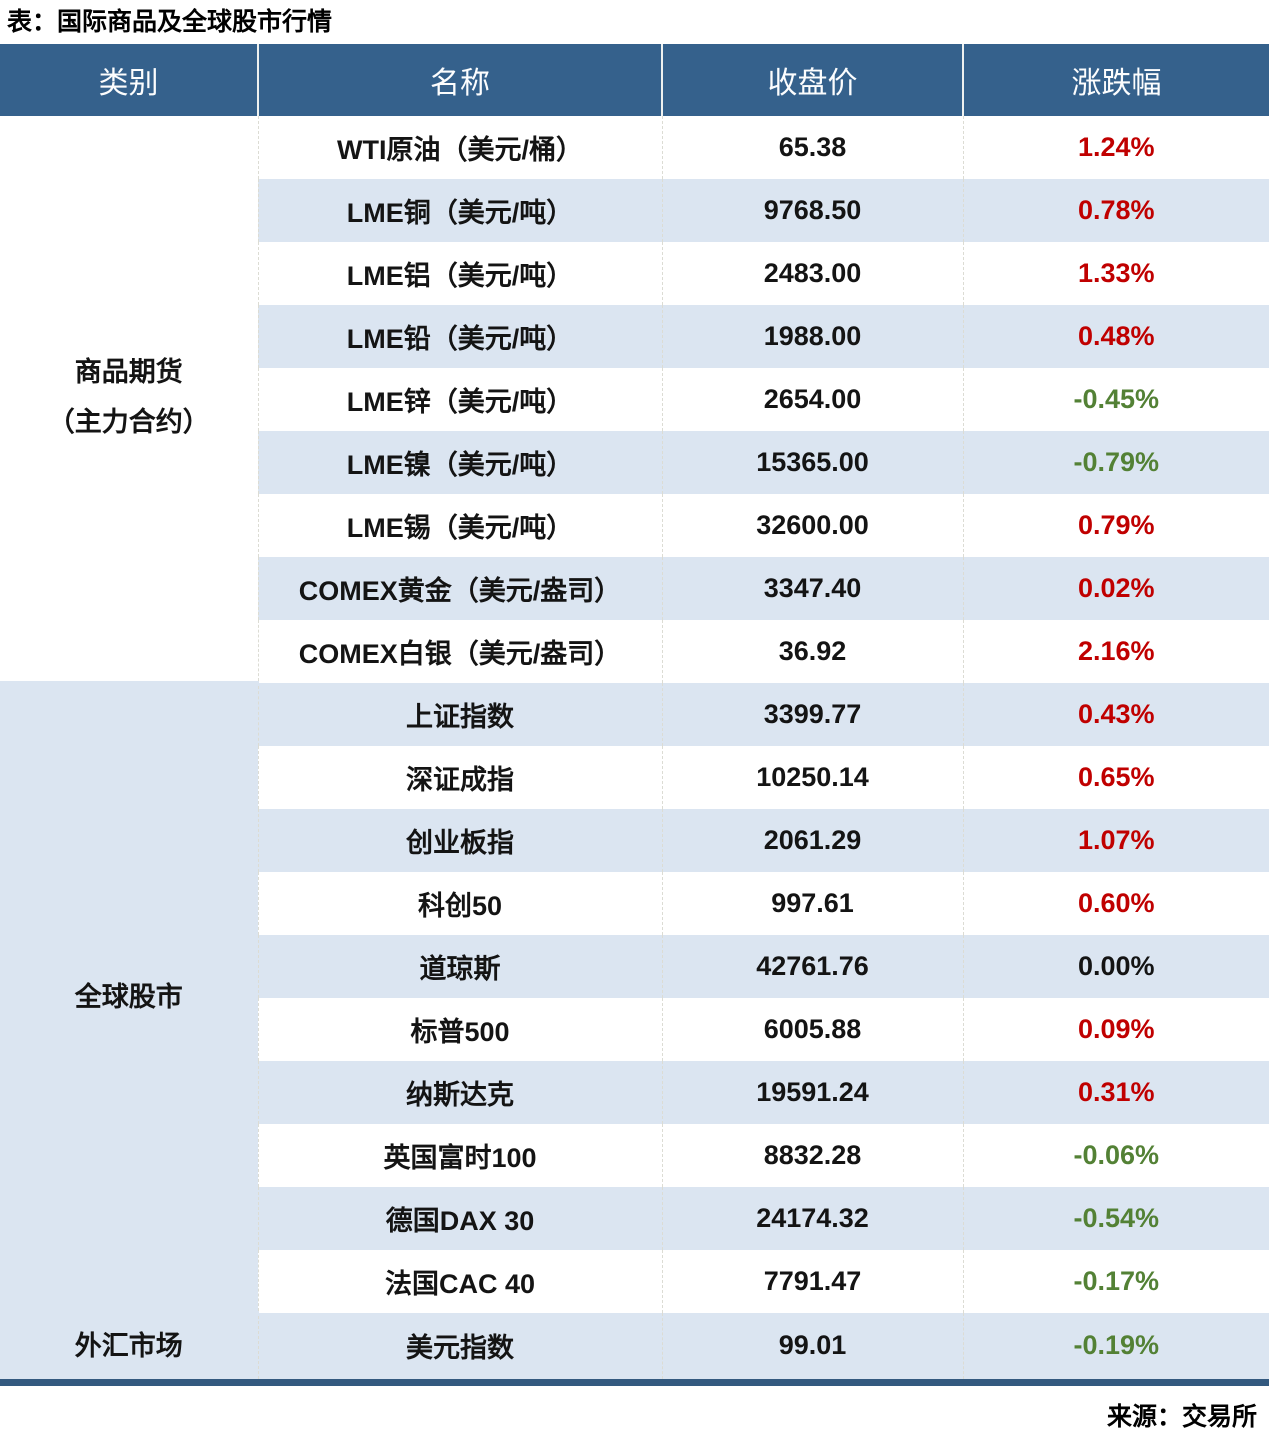 The width and height of the screenshot is (1269, 1433). I want to click on change-pct-cell: 0.09%, so click(1116, 1029).